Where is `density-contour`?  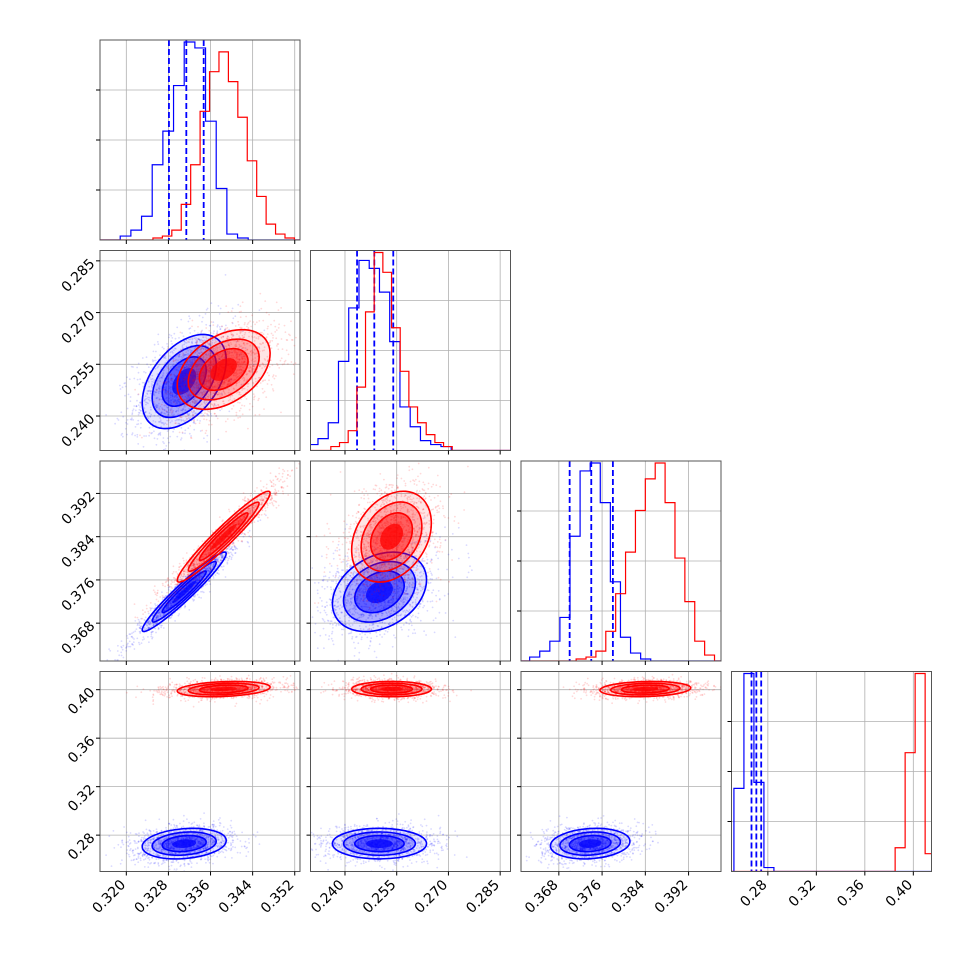
density-contour is located at coordinates (184, 592).